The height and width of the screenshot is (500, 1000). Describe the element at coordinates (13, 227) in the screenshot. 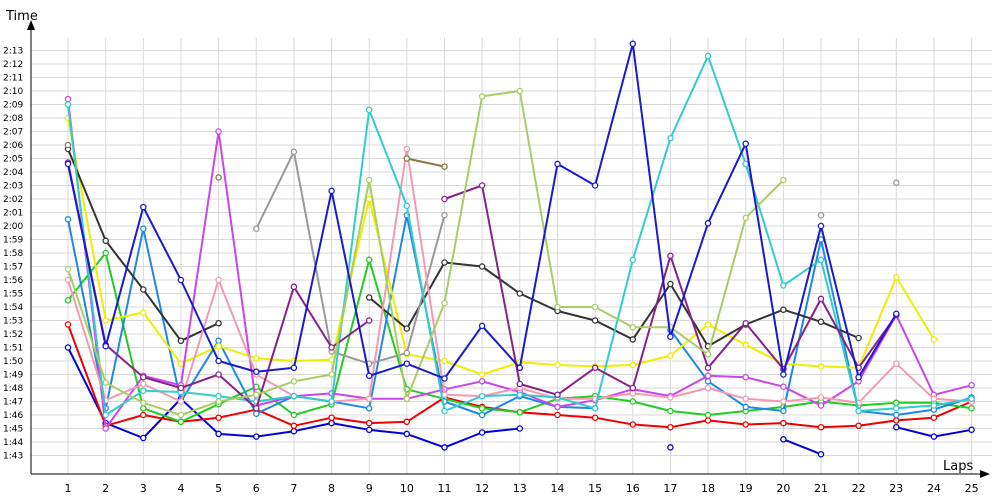

I see `y-tick-label: 2:00` at that location.